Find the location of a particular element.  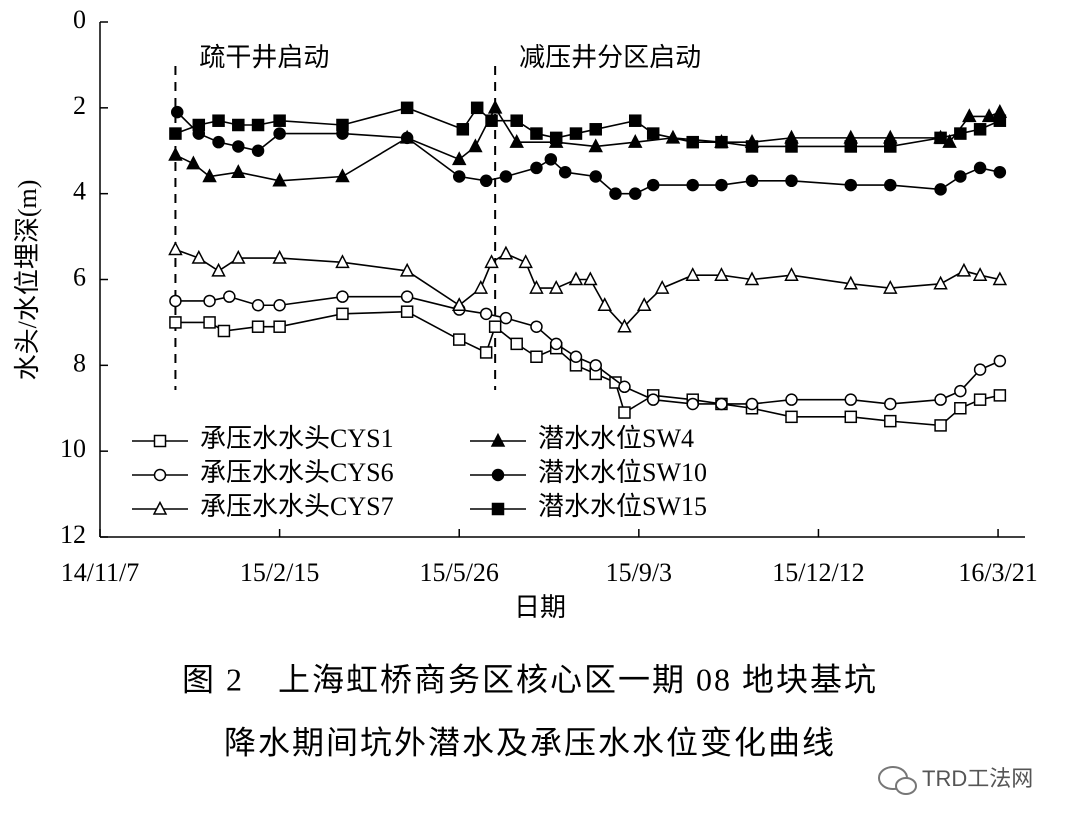

legend-label: 承压水水头CYS1 is located at coordinates (297, 438).